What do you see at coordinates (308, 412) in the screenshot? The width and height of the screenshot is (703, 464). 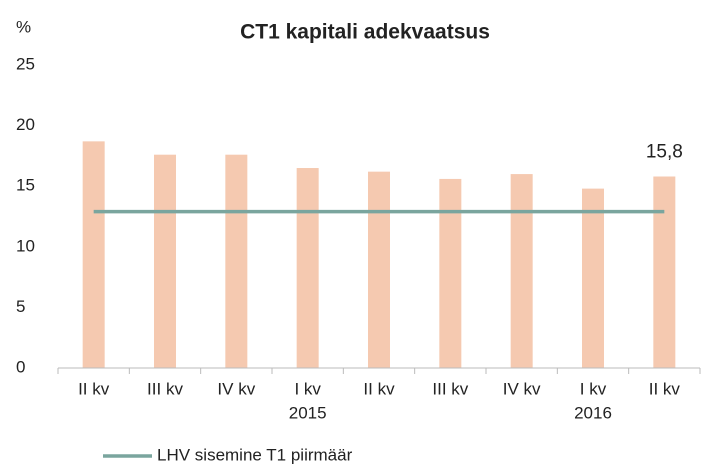 I see `year-label: 2015` at bounding box center [308, 412].